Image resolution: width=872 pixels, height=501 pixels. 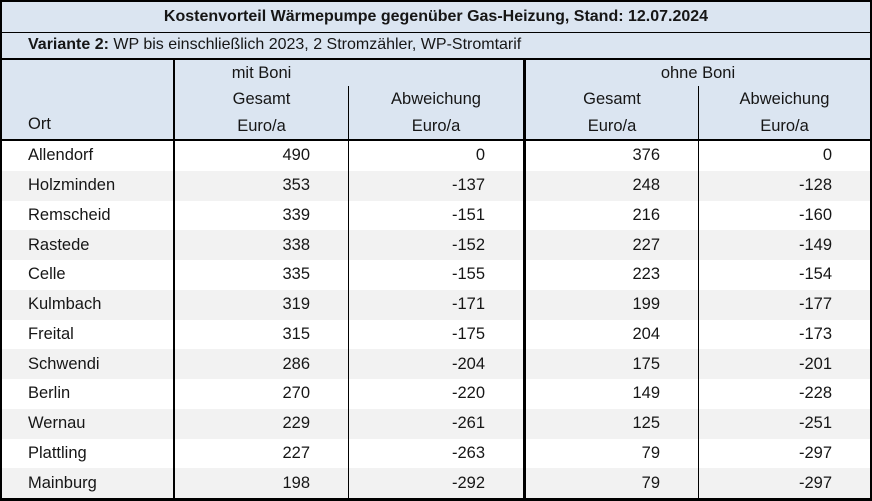 What do you see at coordinates (610, 245) in the screenshot?
I see `ohne-gesamt-cell: 227` at bounding box center [610, 245].